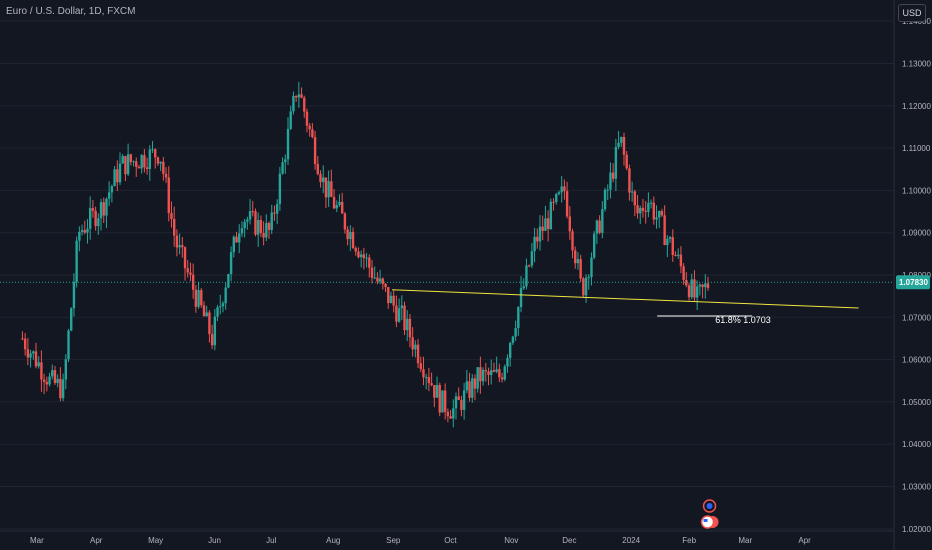 This screenshot has width=932, height=550. What do you see at coordinates (916, 317) in the screenshot?
I see `y-tick-label: 1.07000` at bounding box center [916, 317].